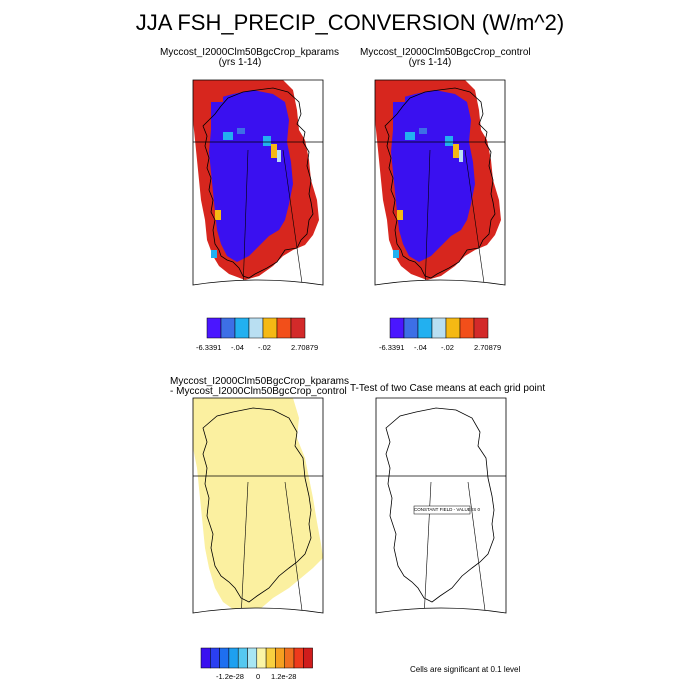 This screenshot has height=700, width=700. What do you see at coordinates (465, 669) in the screenshot?
I see `significance-note: Cells are significant at 0.1 level` at bounding box center [465, 669].